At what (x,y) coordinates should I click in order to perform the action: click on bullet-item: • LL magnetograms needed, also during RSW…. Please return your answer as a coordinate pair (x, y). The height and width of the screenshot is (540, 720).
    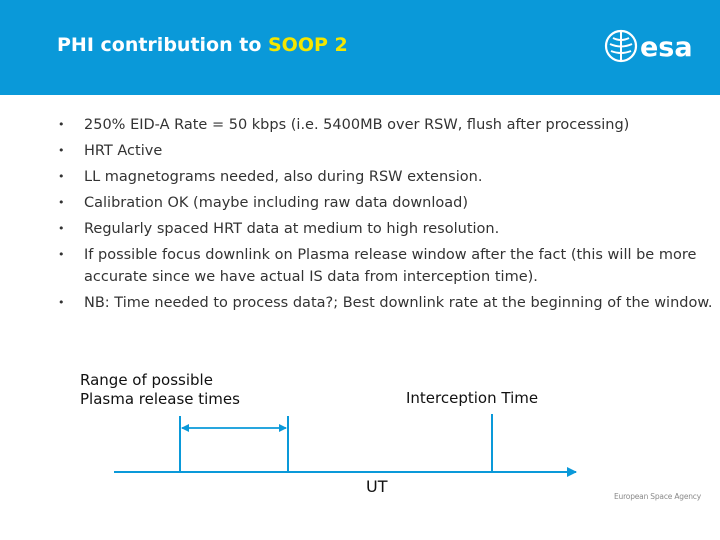
    Looking at the image, I should click on (388, 177).